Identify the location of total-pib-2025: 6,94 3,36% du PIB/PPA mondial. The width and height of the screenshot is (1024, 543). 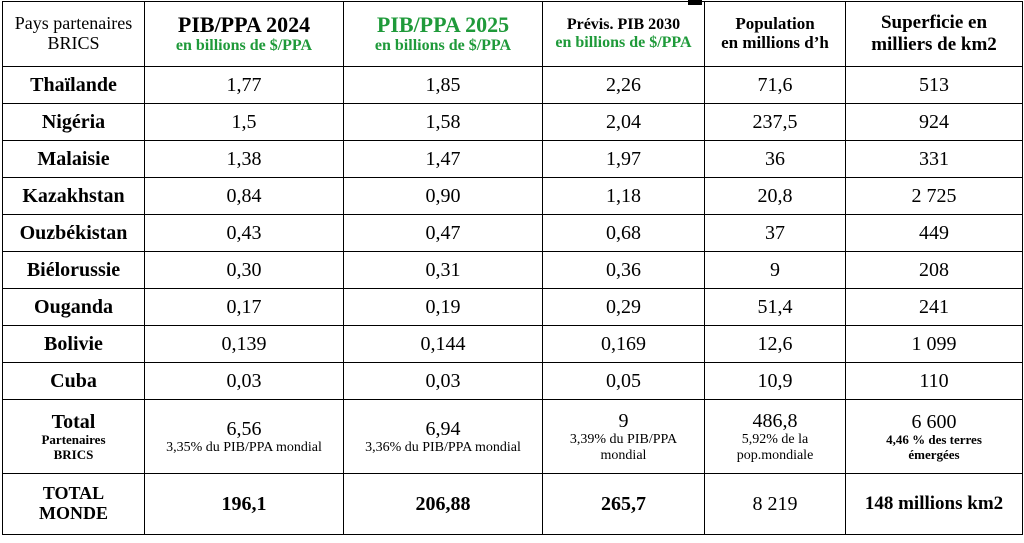
(443, 436).